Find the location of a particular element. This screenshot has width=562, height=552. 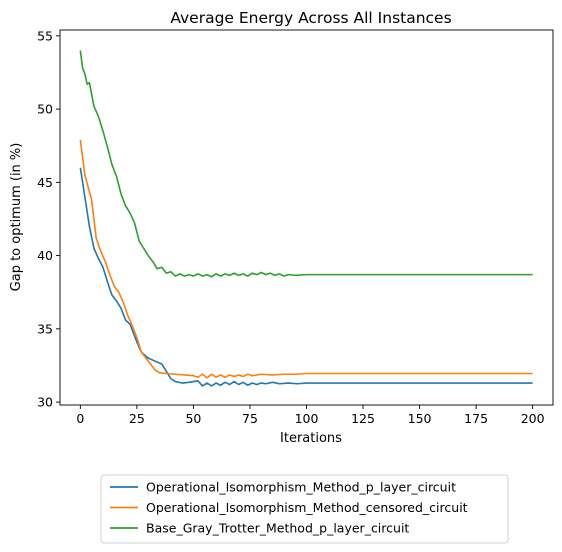

y-tick-label: 40 is located at coordinates (45, 255).